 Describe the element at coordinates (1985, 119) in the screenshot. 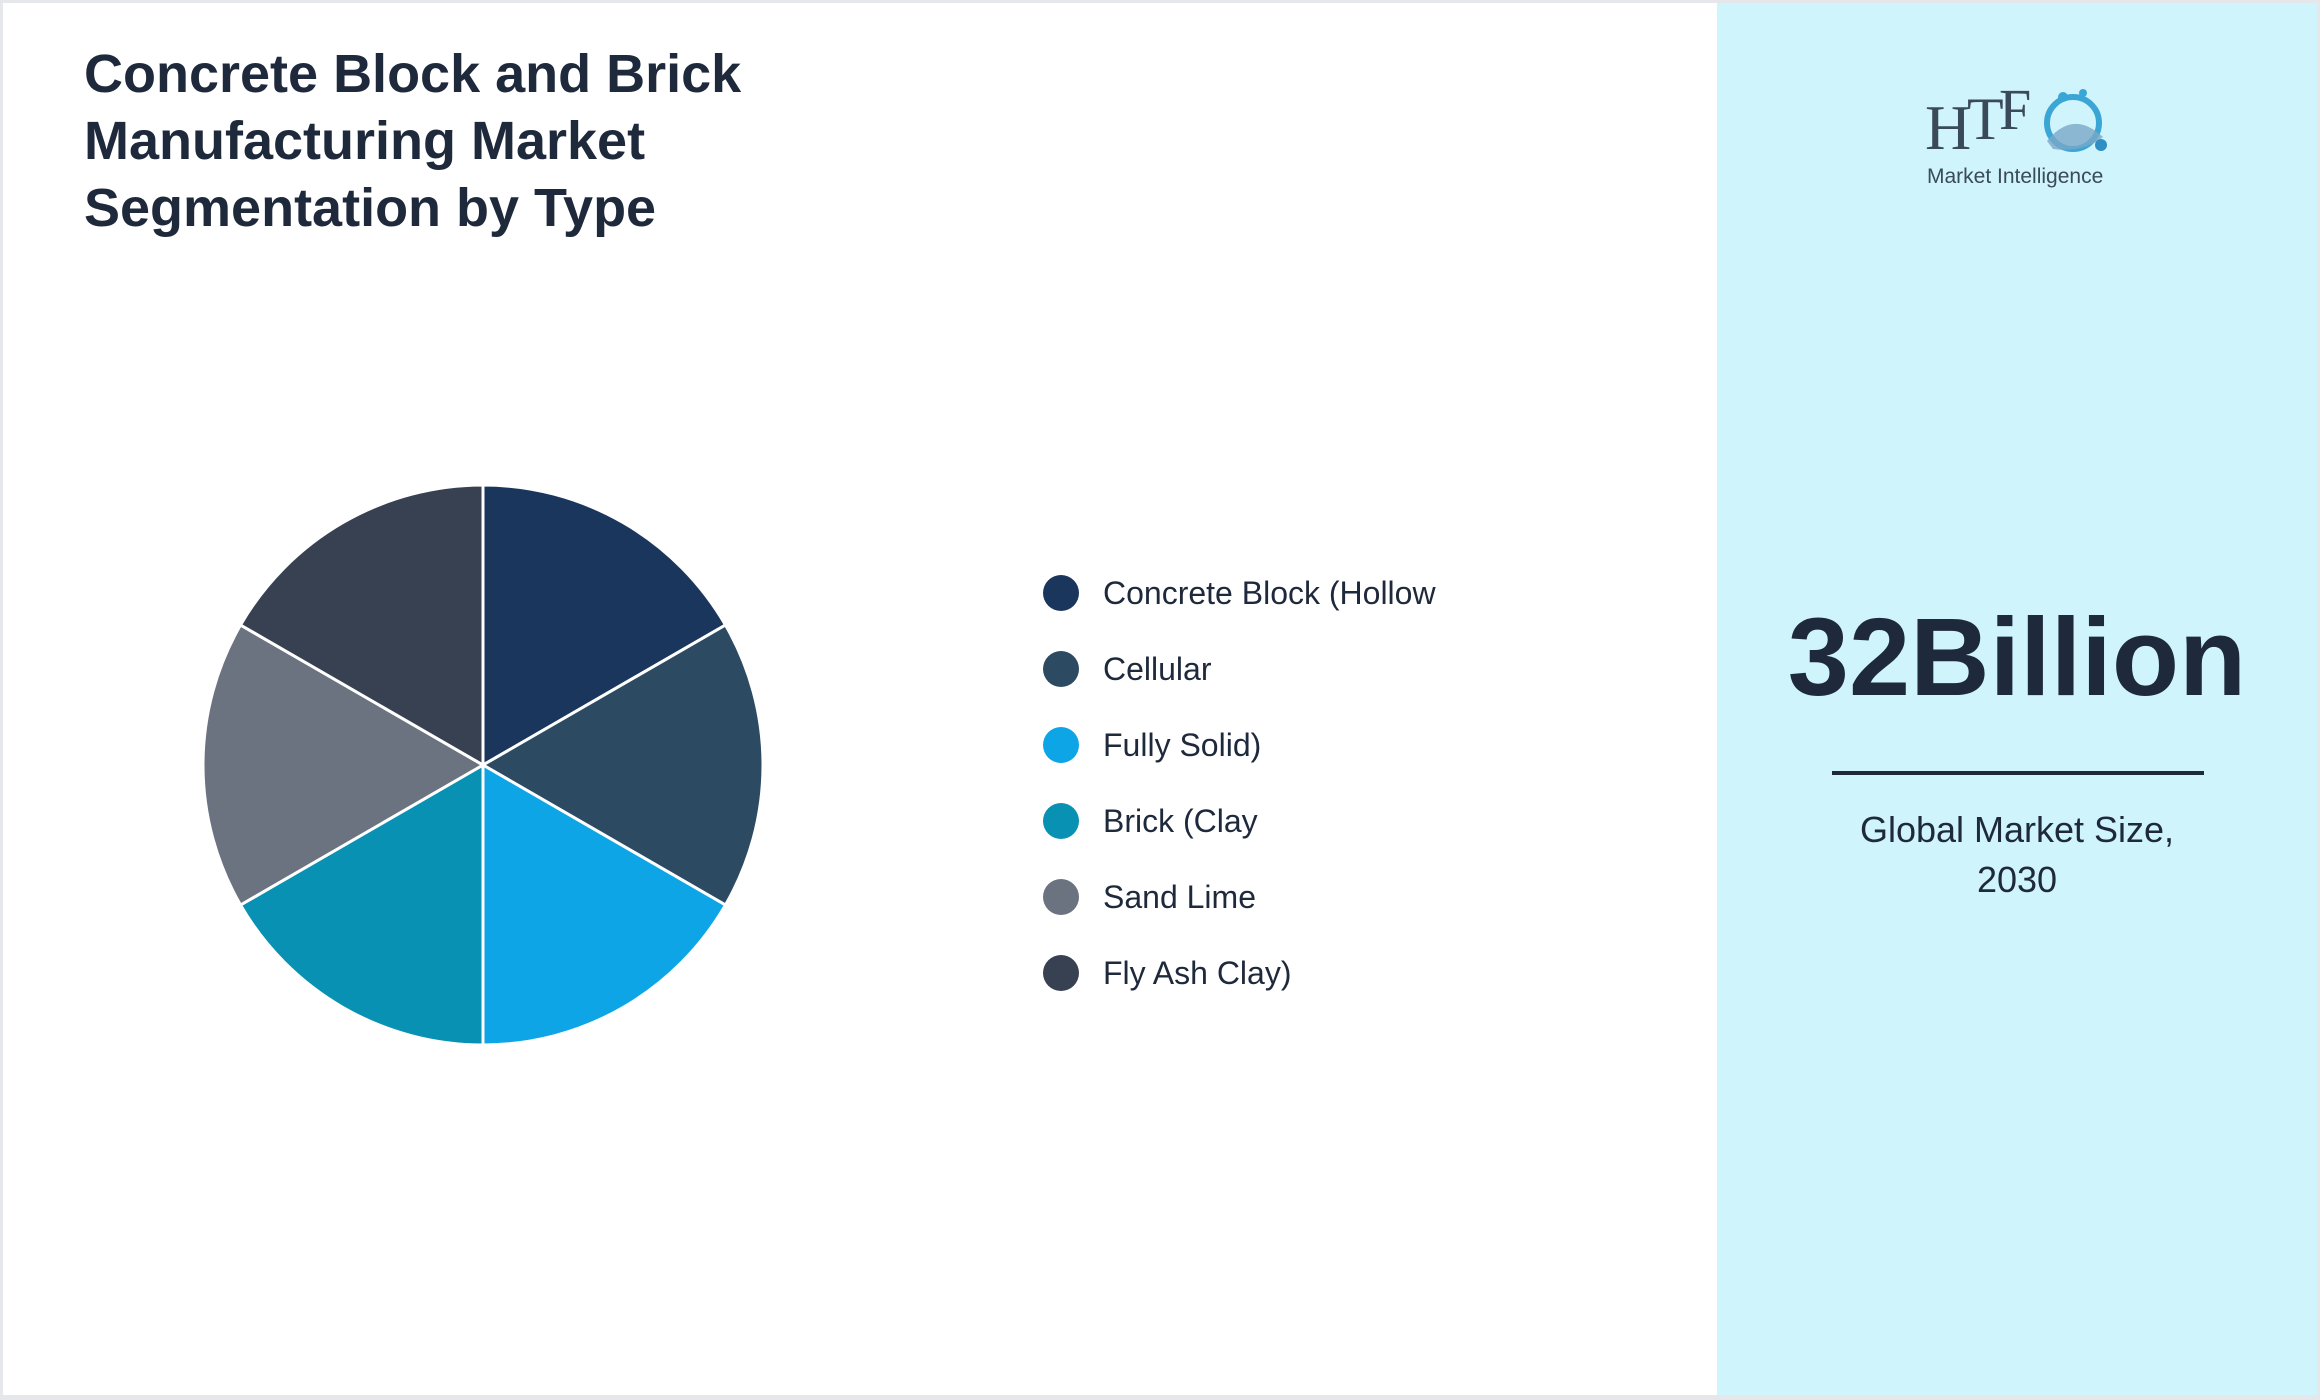

I see `svg-text: T` at that location.